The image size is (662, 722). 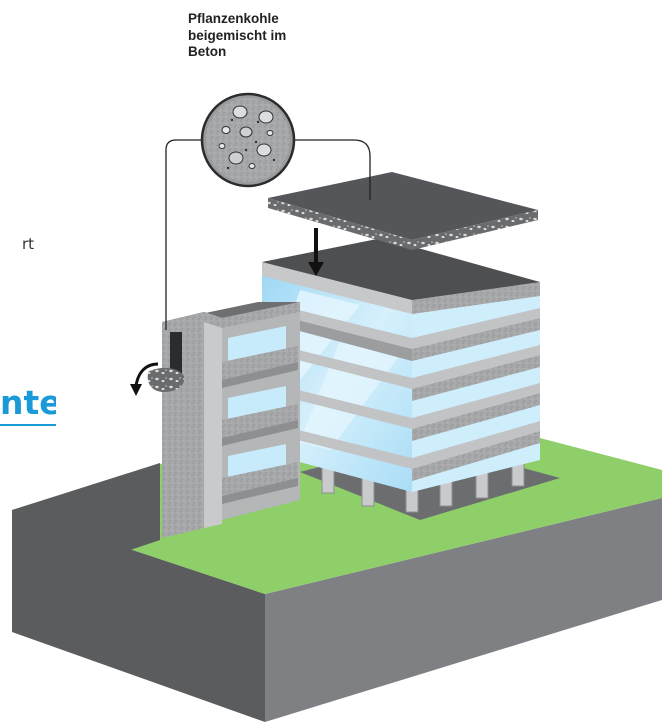 I want to click on slab-edge-right, so click(x=475, y=230).